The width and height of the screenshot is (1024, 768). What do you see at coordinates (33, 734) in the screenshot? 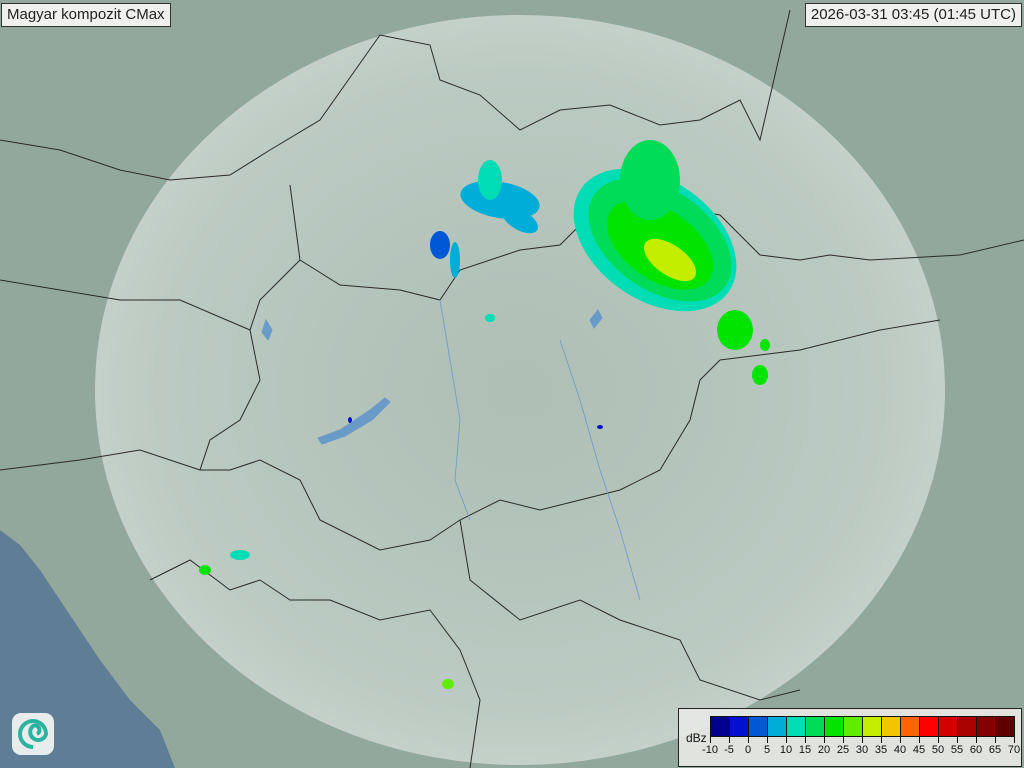
I see `swirl-logo-icon` at bounding box center [33, 734].